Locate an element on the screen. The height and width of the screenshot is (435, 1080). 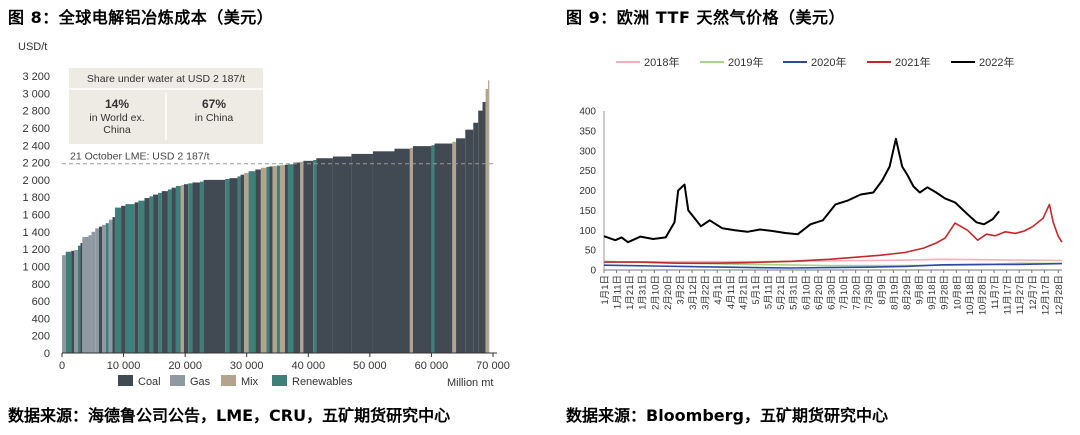
ttf-legend-label: 2018年 is located at coordinates (661, 62).